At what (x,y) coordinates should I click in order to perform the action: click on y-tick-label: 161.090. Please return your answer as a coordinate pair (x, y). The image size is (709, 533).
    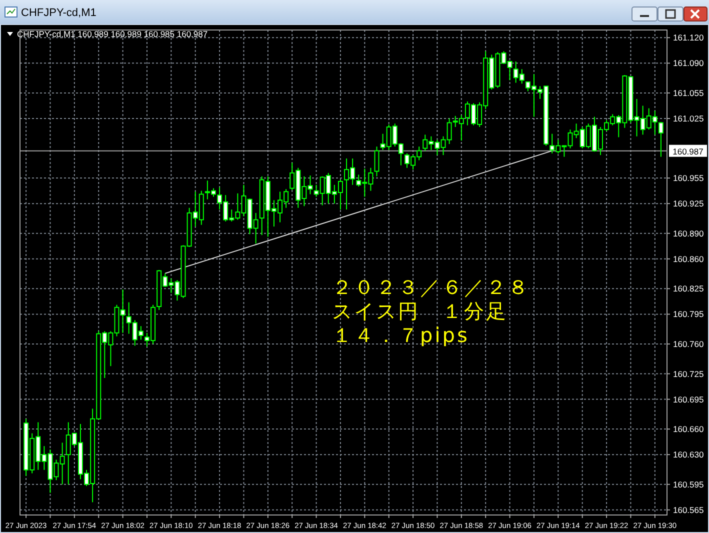
    Looking at the image, I should click on (688, 63).